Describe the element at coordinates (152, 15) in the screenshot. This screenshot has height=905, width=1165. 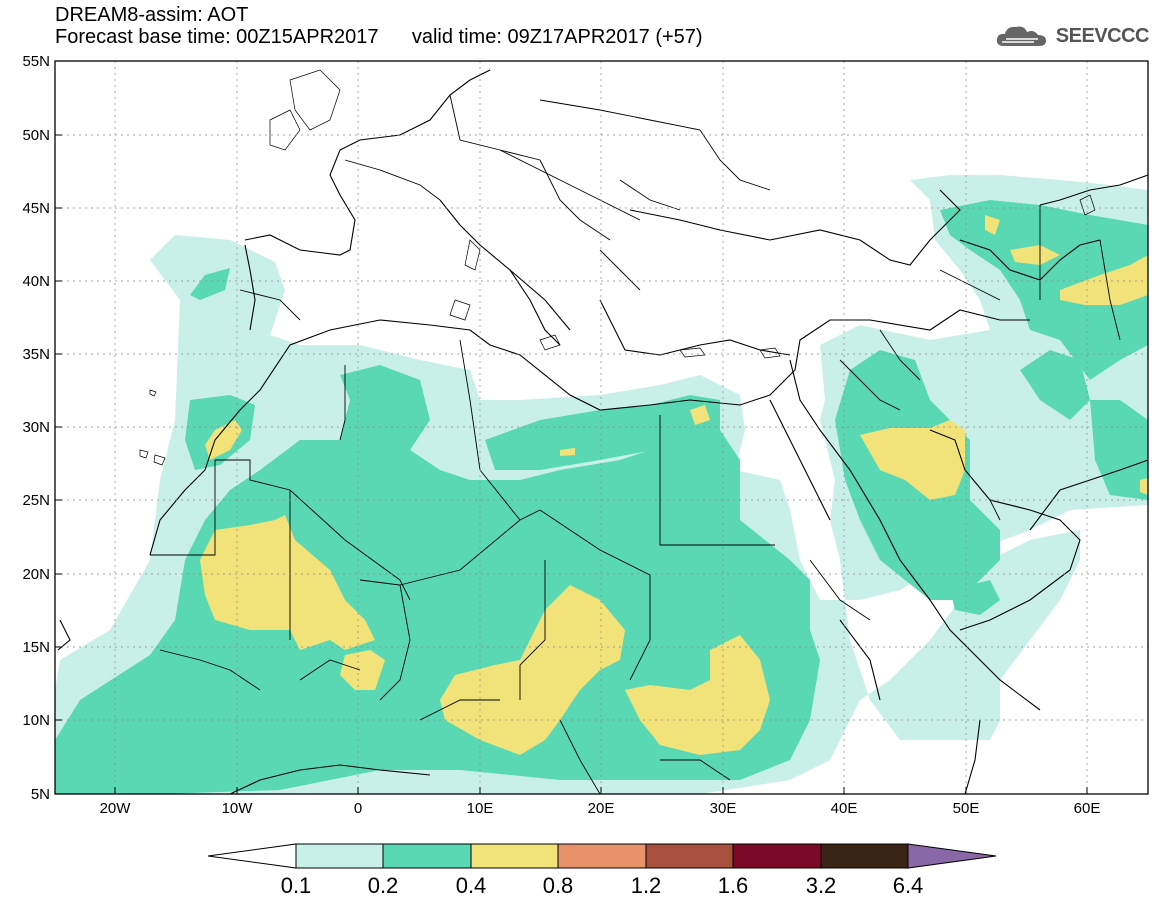
I see `map-title: DREAM8-assim: AOT` at that location.